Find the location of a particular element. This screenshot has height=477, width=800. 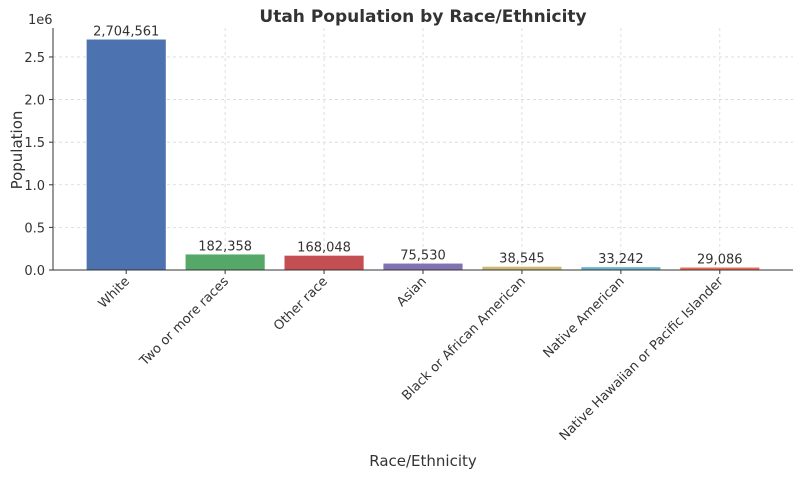

value-label: 38,545 is located at coordinates (522, 259).